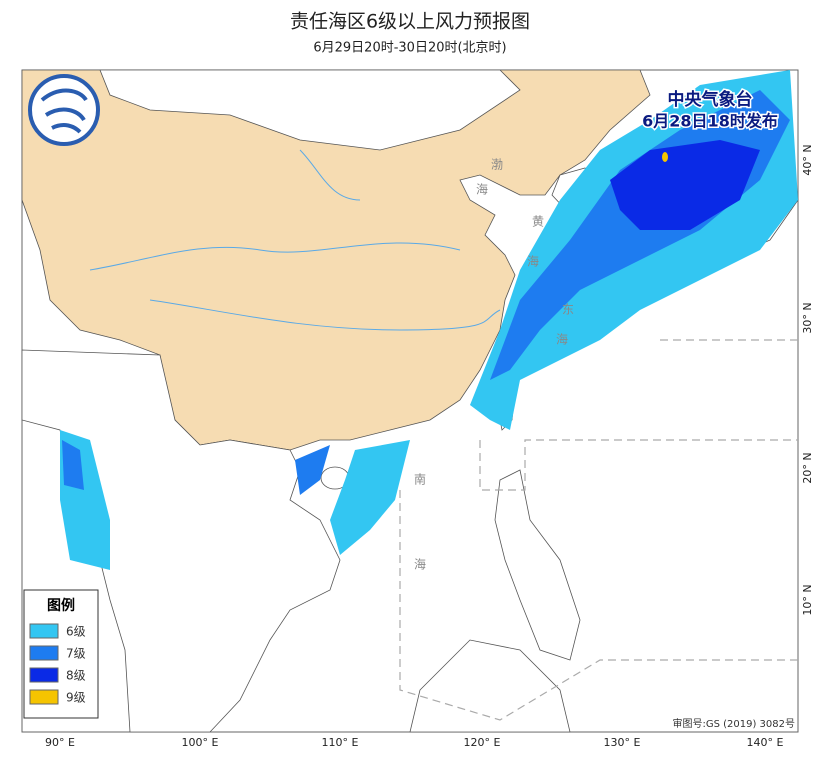  I want to click on legend: 图例 6级 7级 8级 9级, so click(61, 654).